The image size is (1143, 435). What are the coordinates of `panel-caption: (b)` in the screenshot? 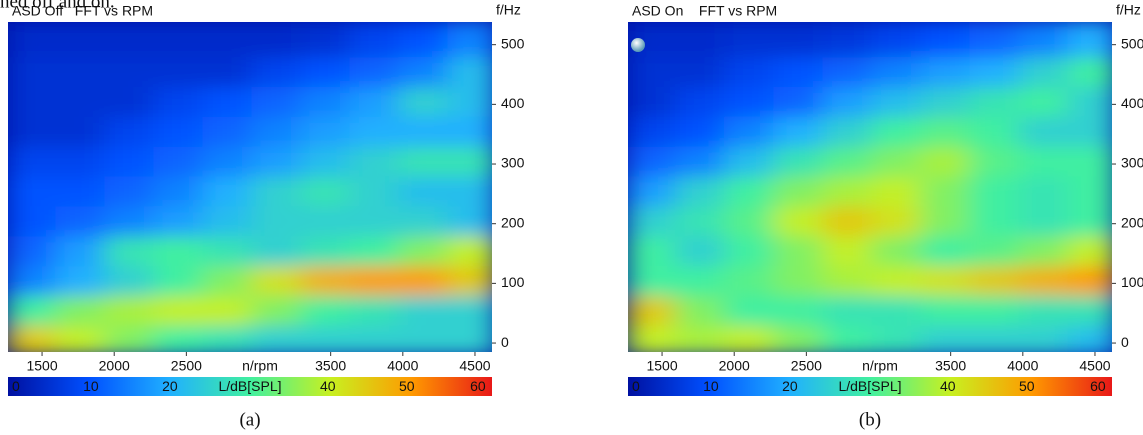 It's located at (870, 419).